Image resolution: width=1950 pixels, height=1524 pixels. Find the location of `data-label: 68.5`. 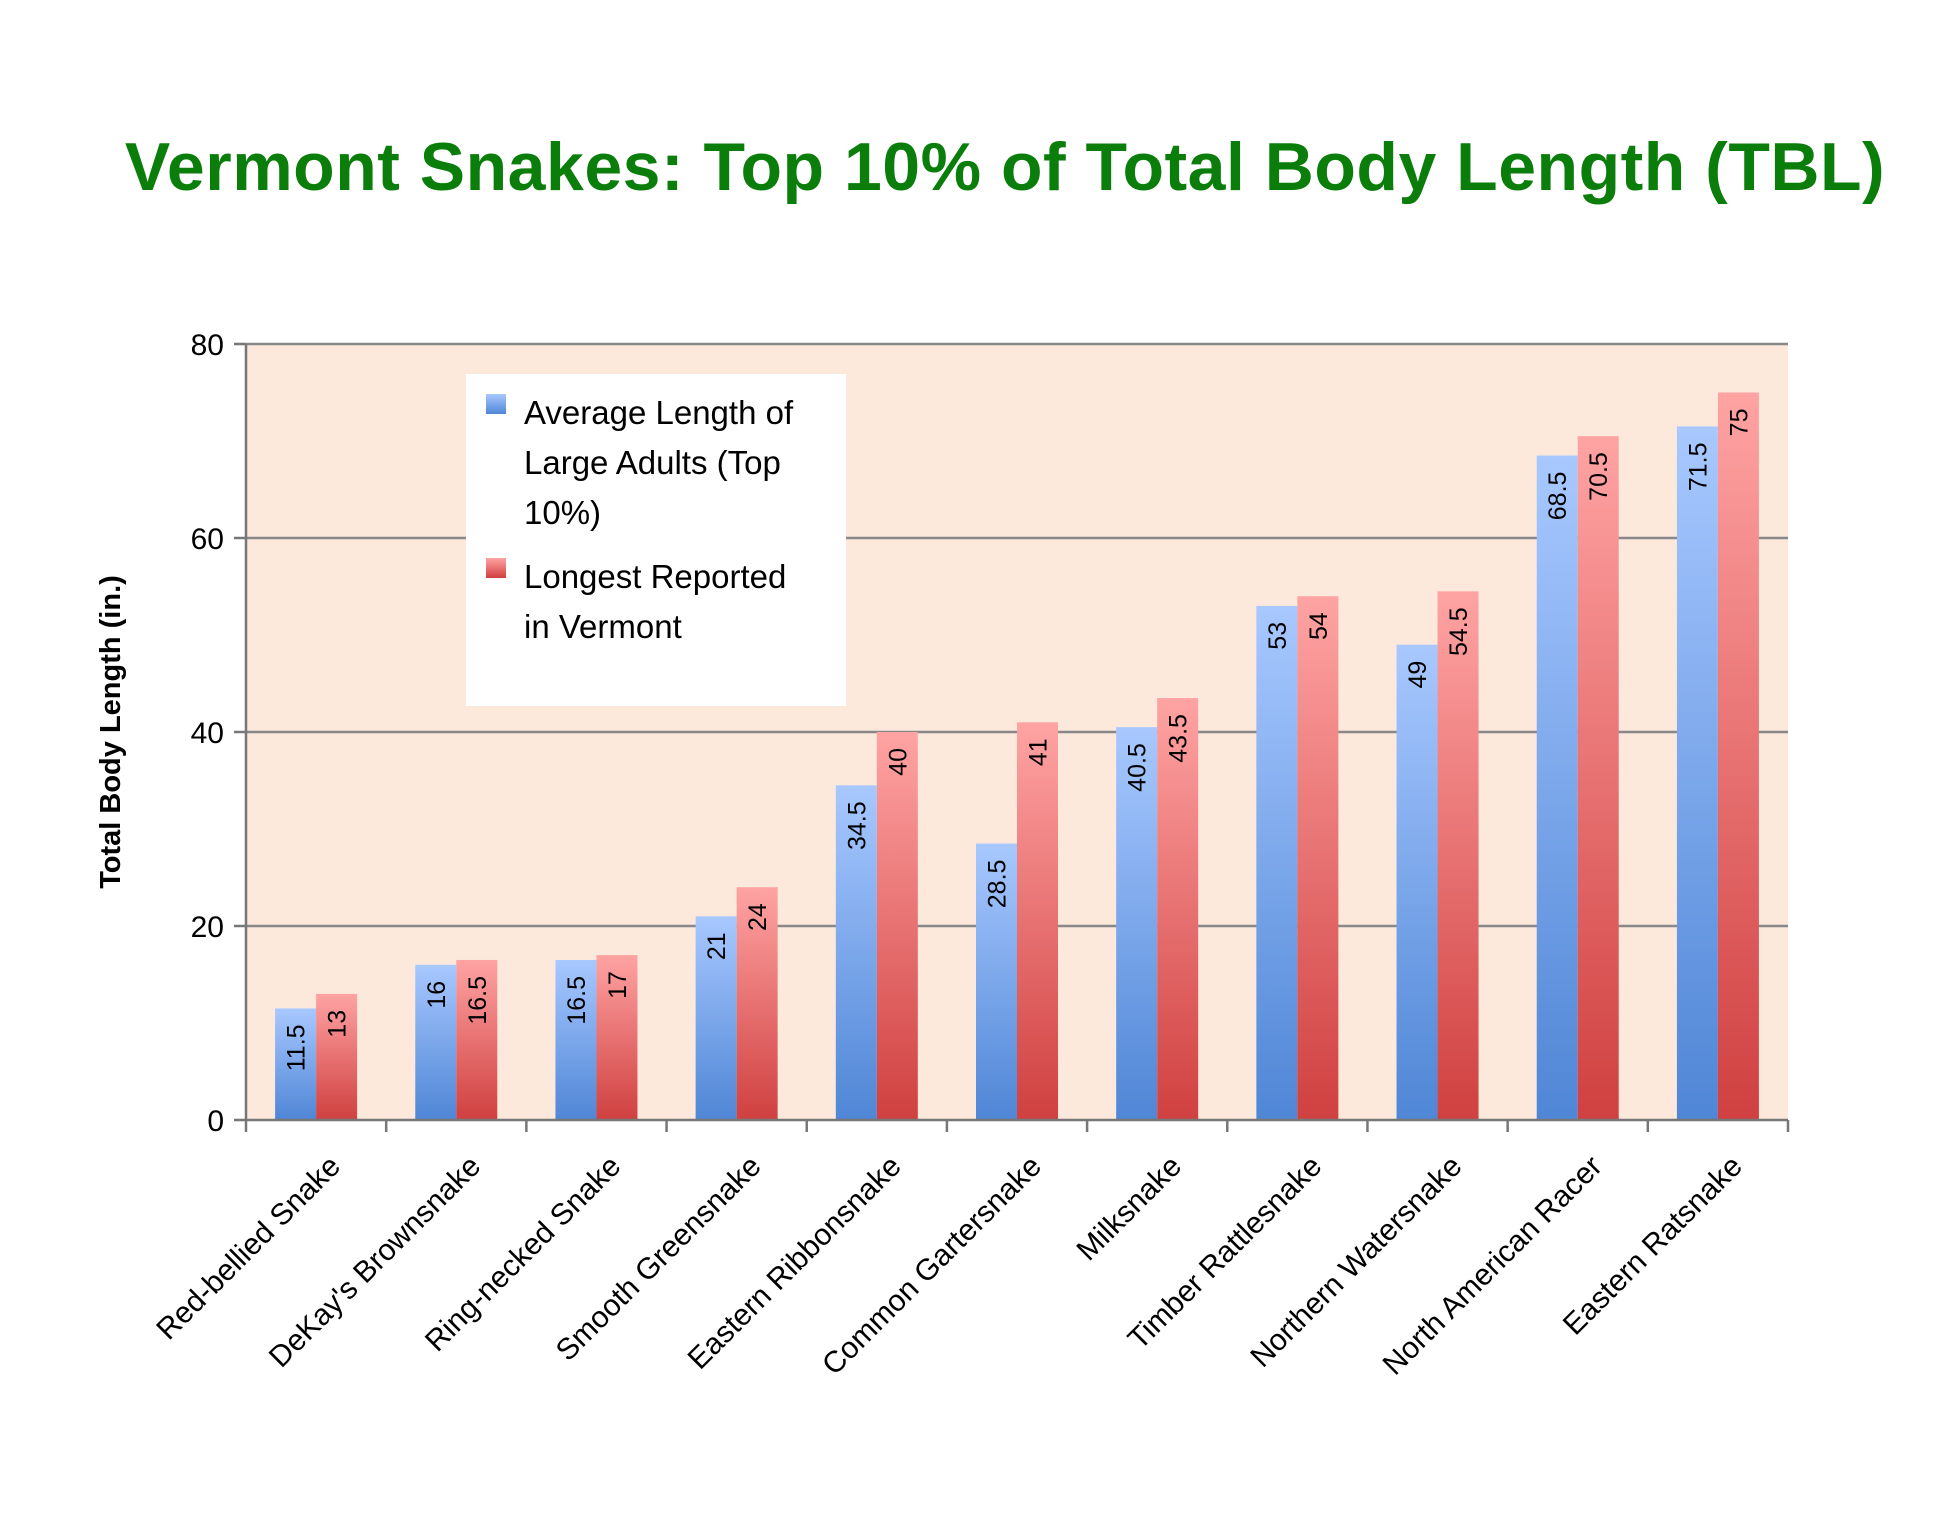

data-label: 68.5 is located at coordinates (1558, 496).